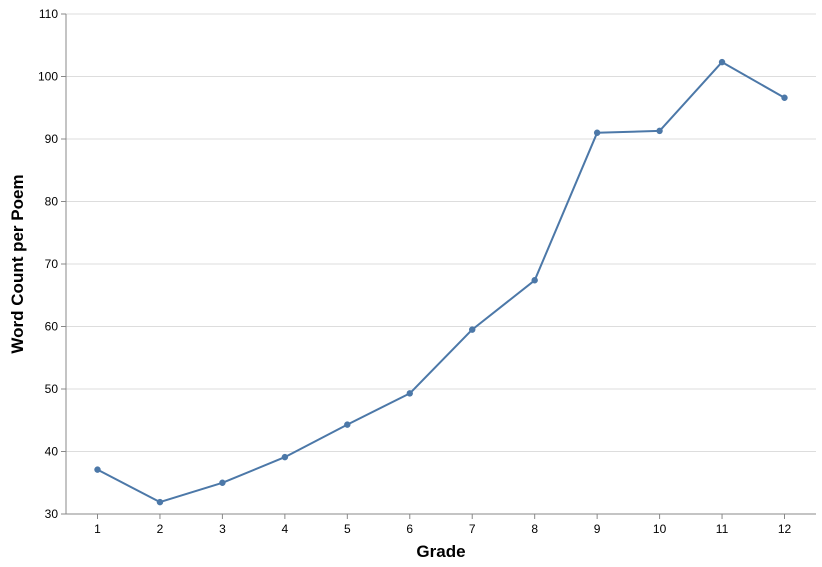  What do you see at coordinates (52, 327) in the screenshot?
I see `y-tick-label: 60` at bounding box center [52, 327].